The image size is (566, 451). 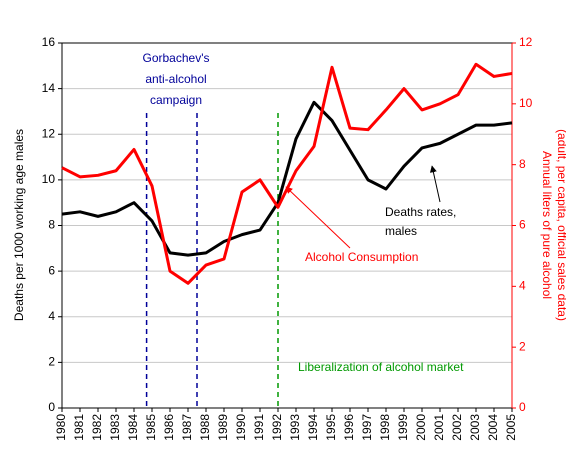 I want to click on x-tick-label: 1997, so click(x=367, y=427).